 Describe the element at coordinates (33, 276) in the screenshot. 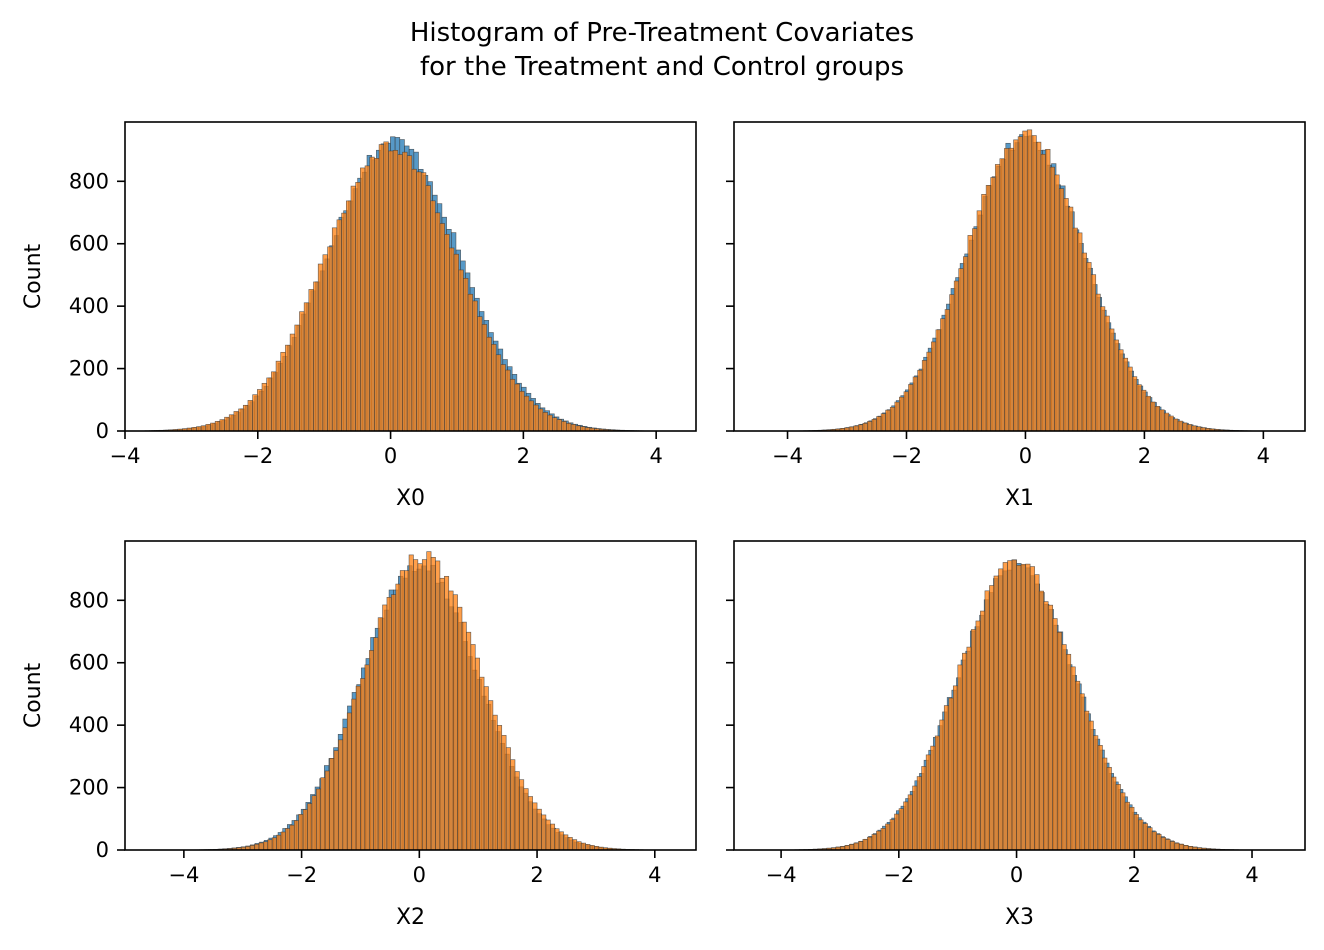

I see `y-axis-label: Count` at that location.